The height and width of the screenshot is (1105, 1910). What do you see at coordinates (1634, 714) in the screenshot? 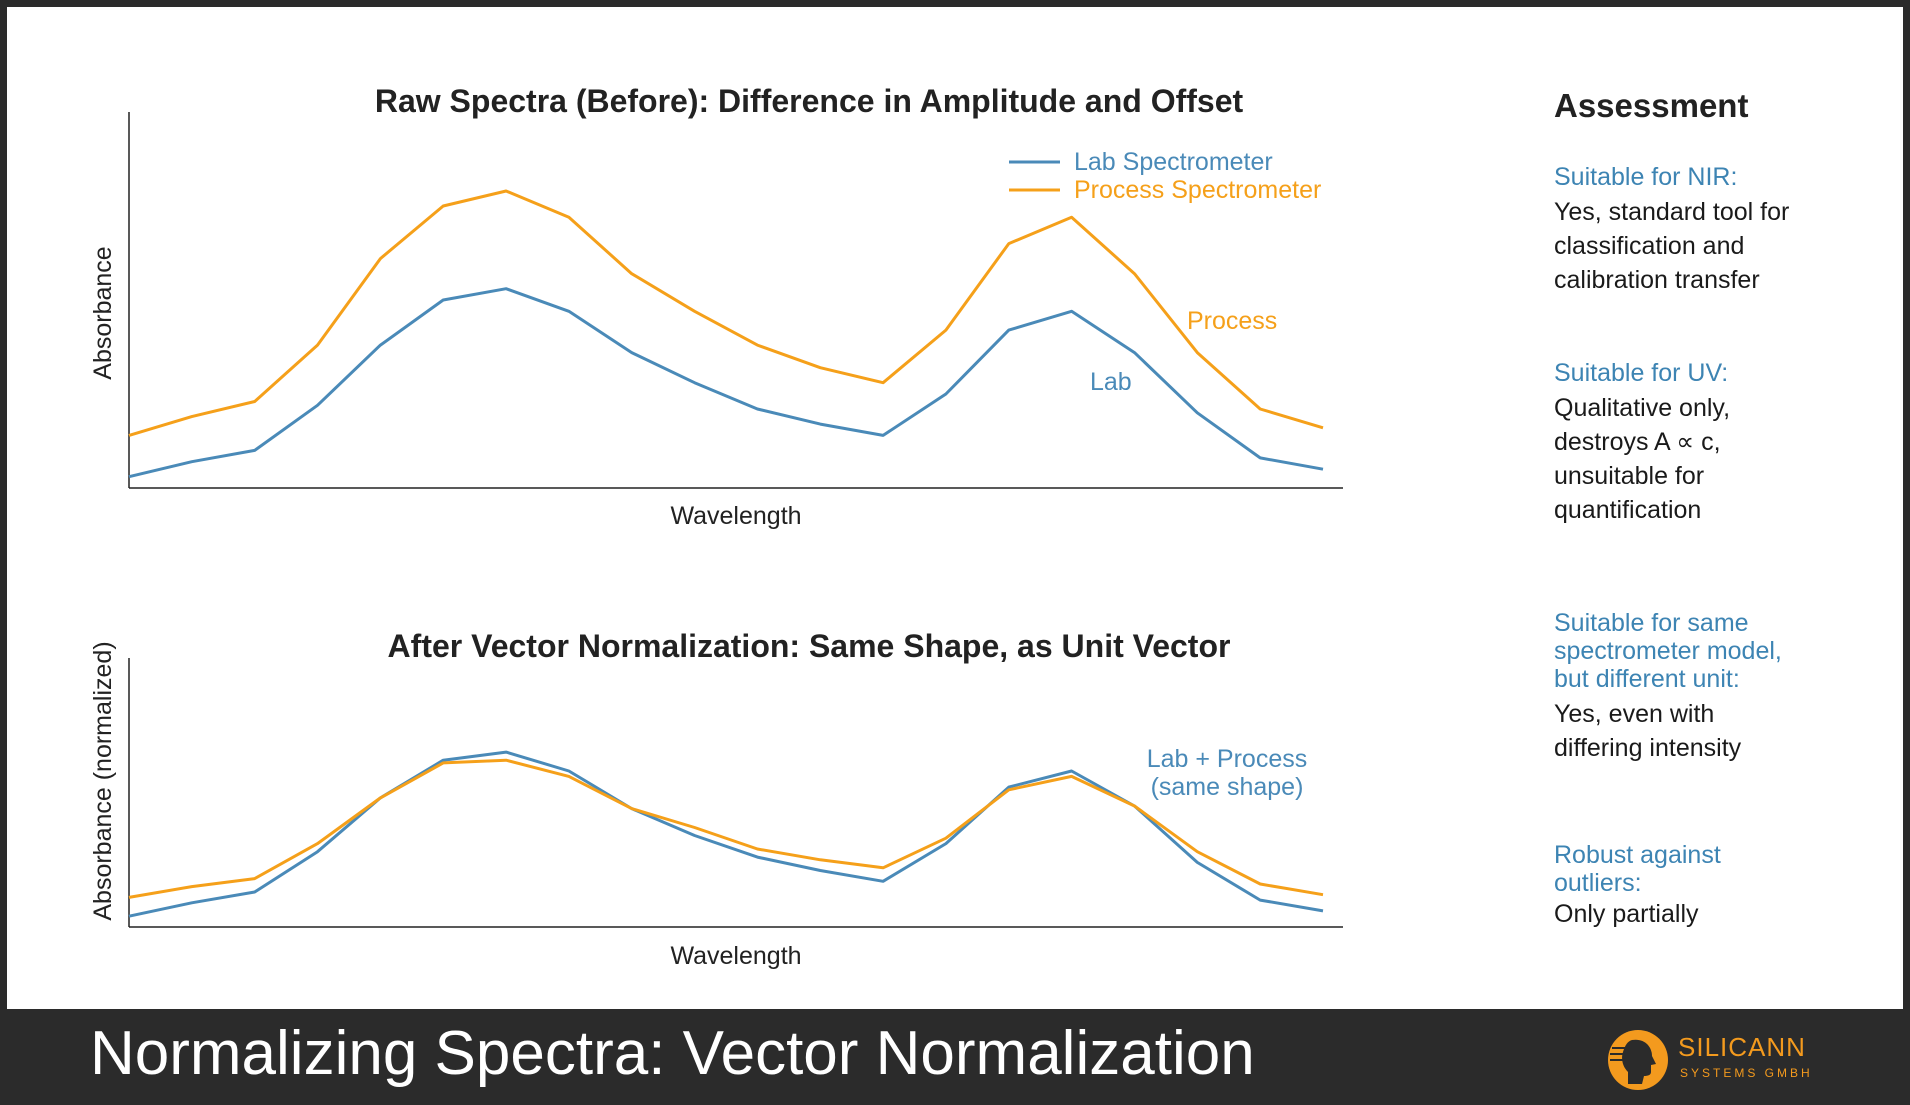
I see `answer-line: Yes, even with` at bounding box center [1634, 714].